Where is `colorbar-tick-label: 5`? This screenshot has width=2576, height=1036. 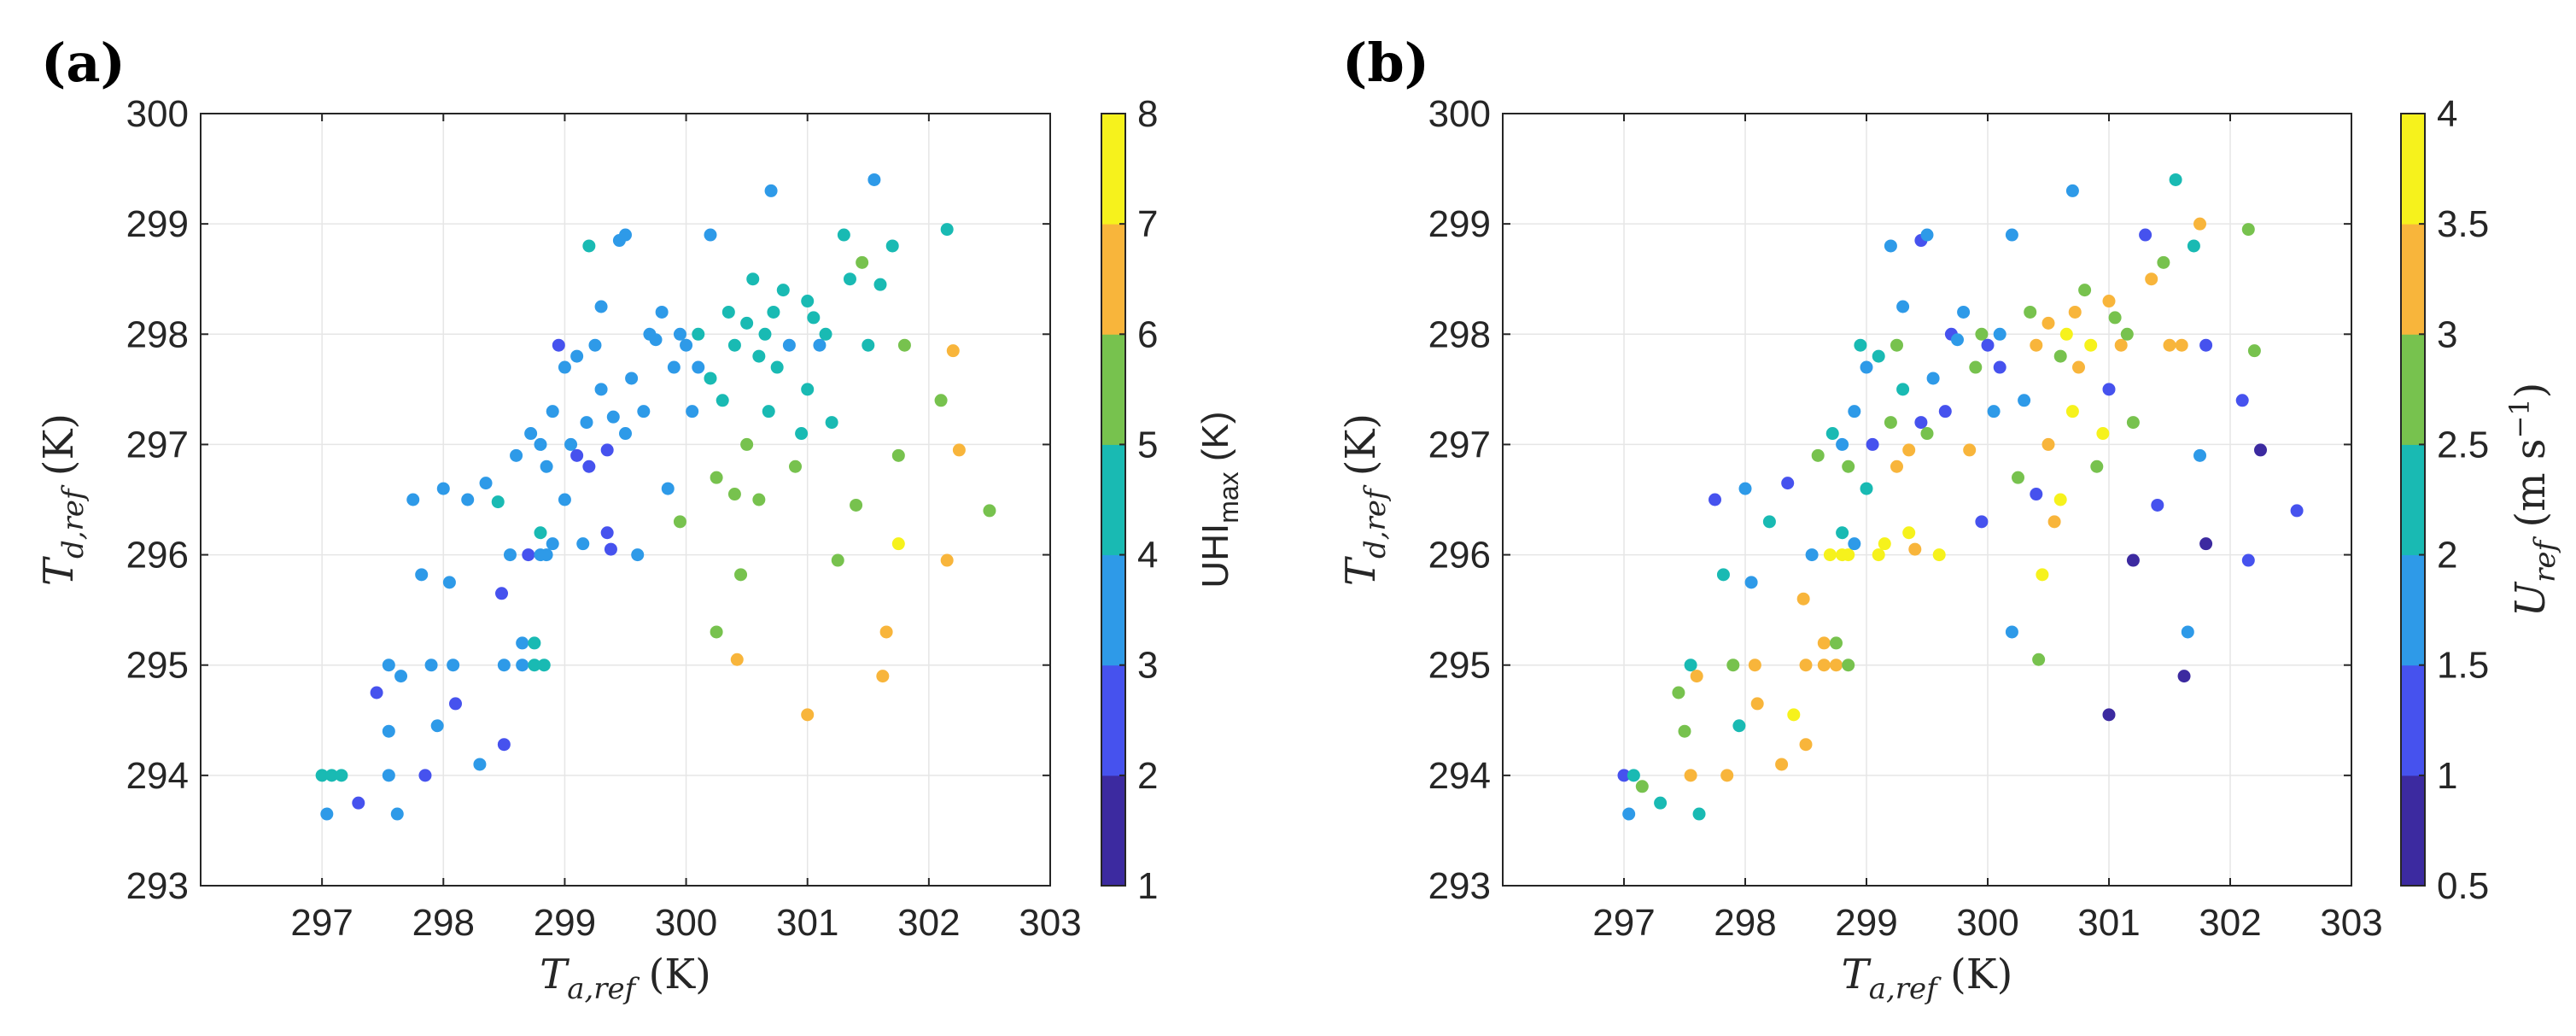 colorbar-tick-label: 5 is located at coordinates (1147, 444).